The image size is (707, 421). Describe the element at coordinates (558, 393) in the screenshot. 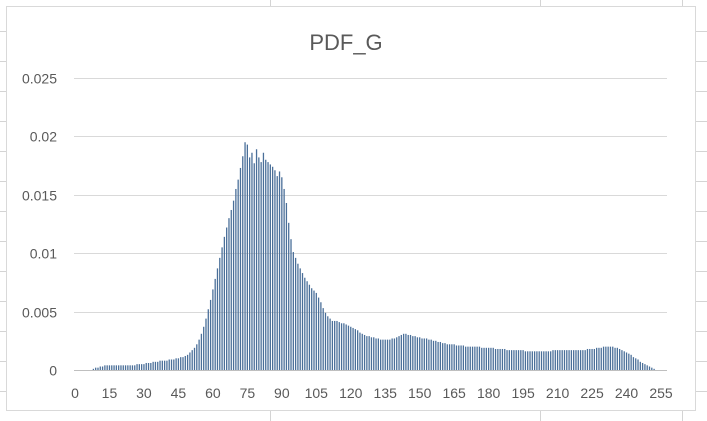

I see `x-tick-label: 210` at that location.